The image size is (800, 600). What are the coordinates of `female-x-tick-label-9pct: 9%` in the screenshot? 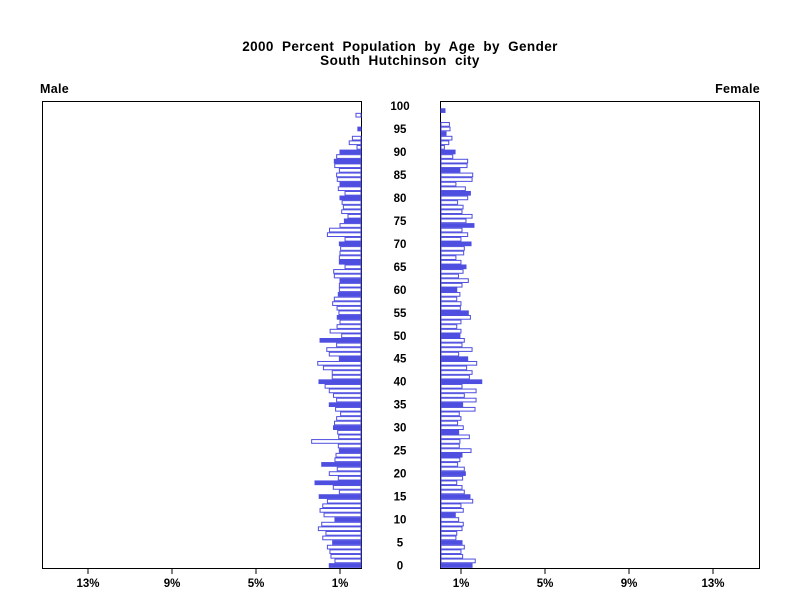 It's located at (629, 584).